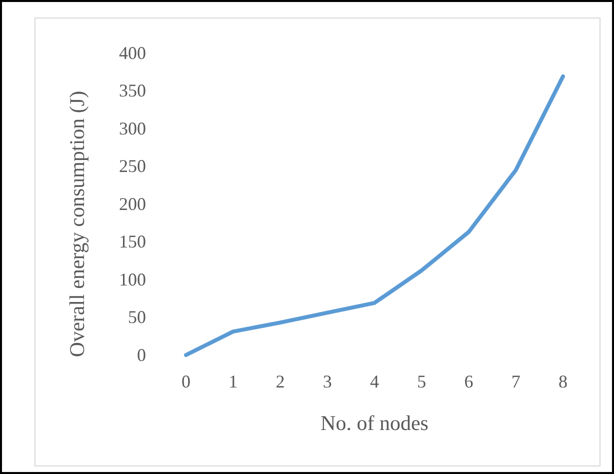 This screenshot has height=474, width=614. What do you see at coordinates (186, 382) in the screenshot?
I see `x-tick-label: 0` at bounding box center [186, 382].